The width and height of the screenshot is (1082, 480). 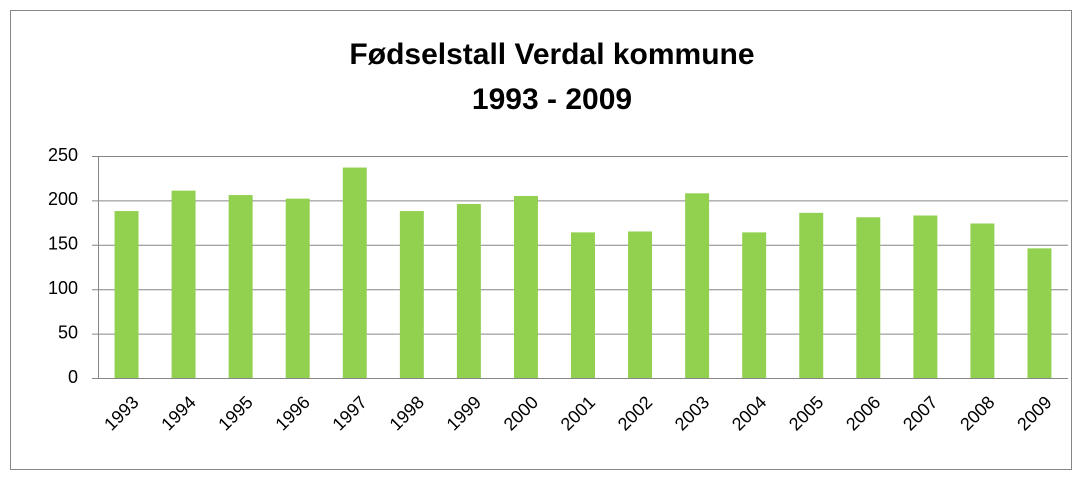 What do you see at coordinates (63, 199) in the screenshot?
I see `y-tick-label: 200` at bounding box center [63, 199].